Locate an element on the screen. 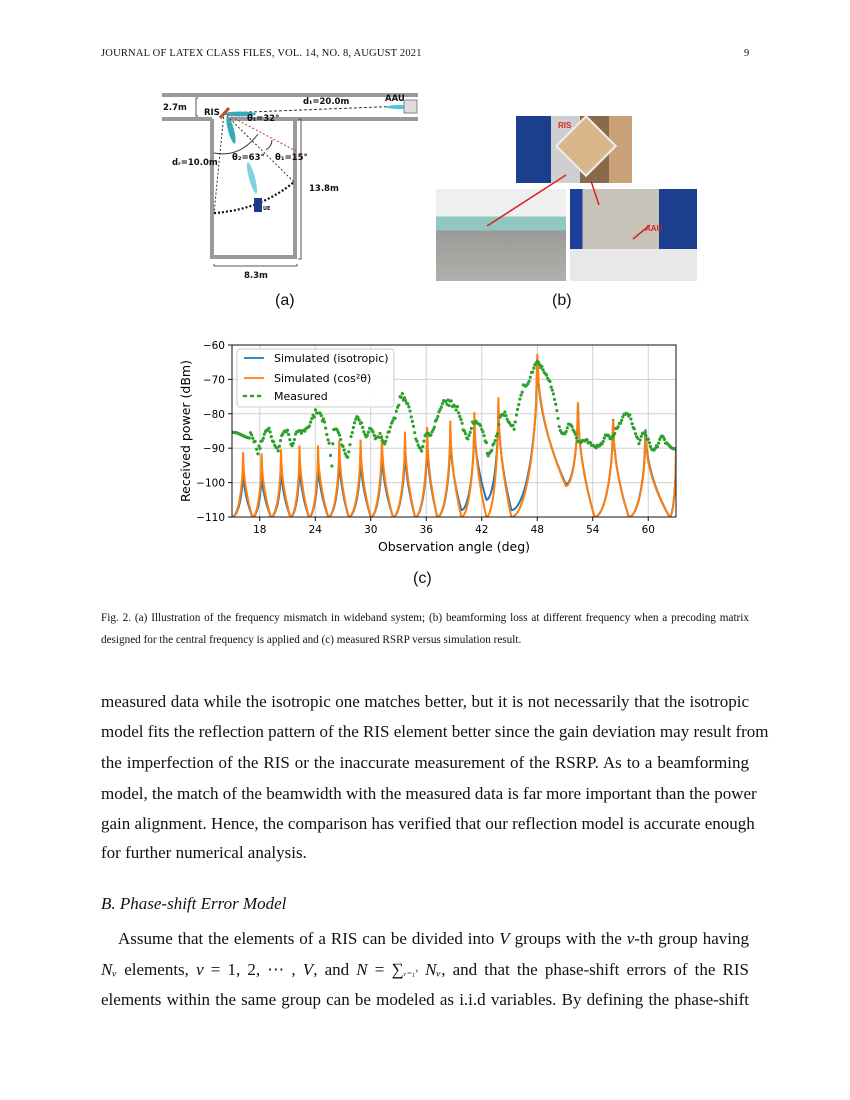 The width and height of the screenshot is (850, 1100). figure-b-label: (b) is located at coordinates (562, 300).